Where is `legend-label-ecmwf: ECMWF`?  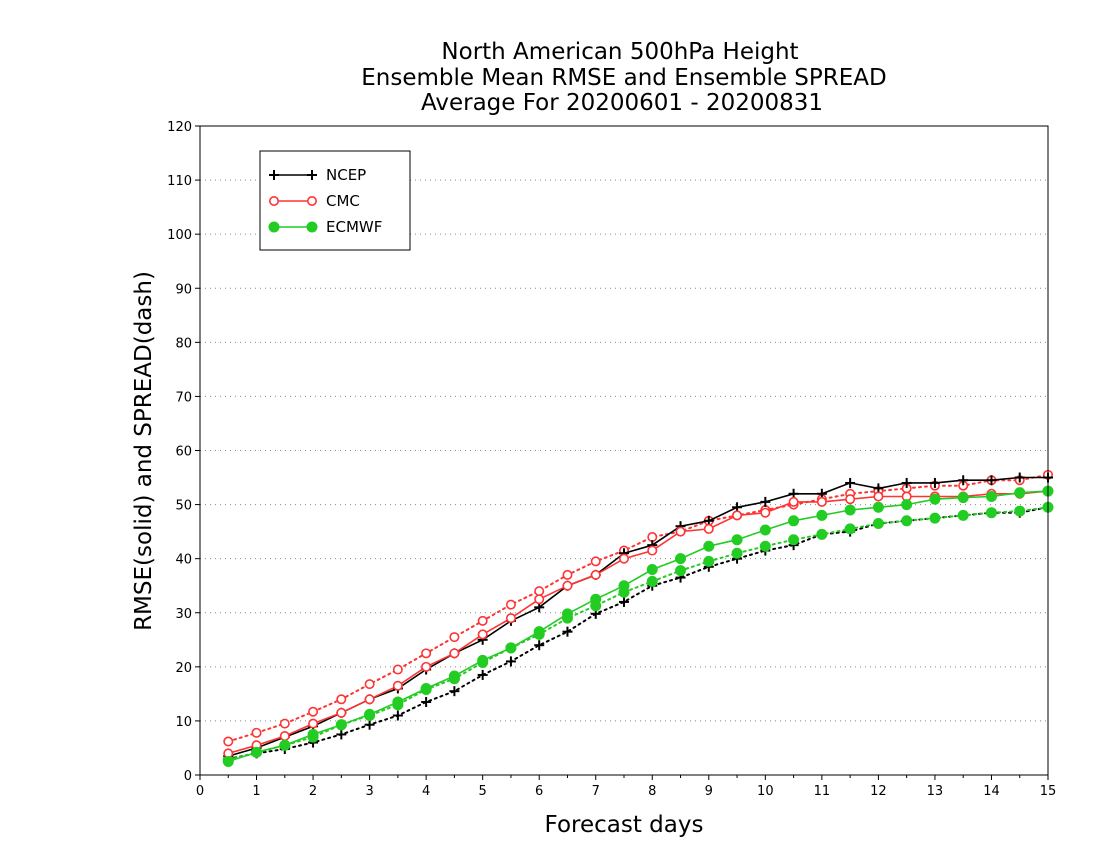
legend-label-ecmwf: ECMWF is located at coordinates (354, 227).